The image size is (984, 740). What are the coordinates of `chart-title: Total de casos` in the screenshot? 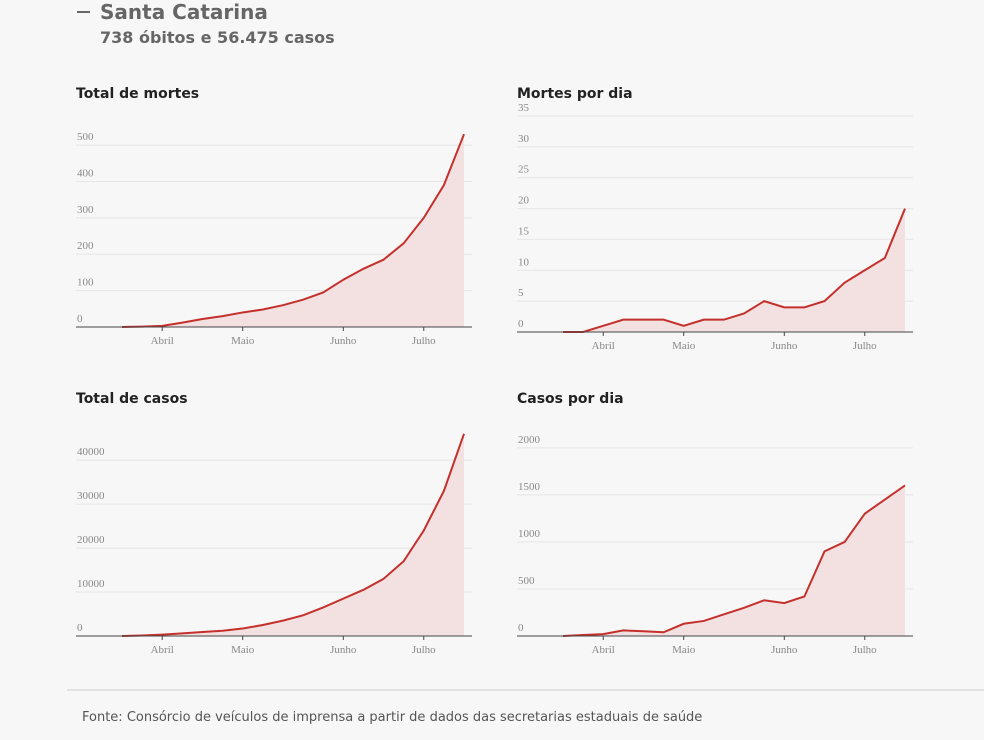 It's located at (132, 399).